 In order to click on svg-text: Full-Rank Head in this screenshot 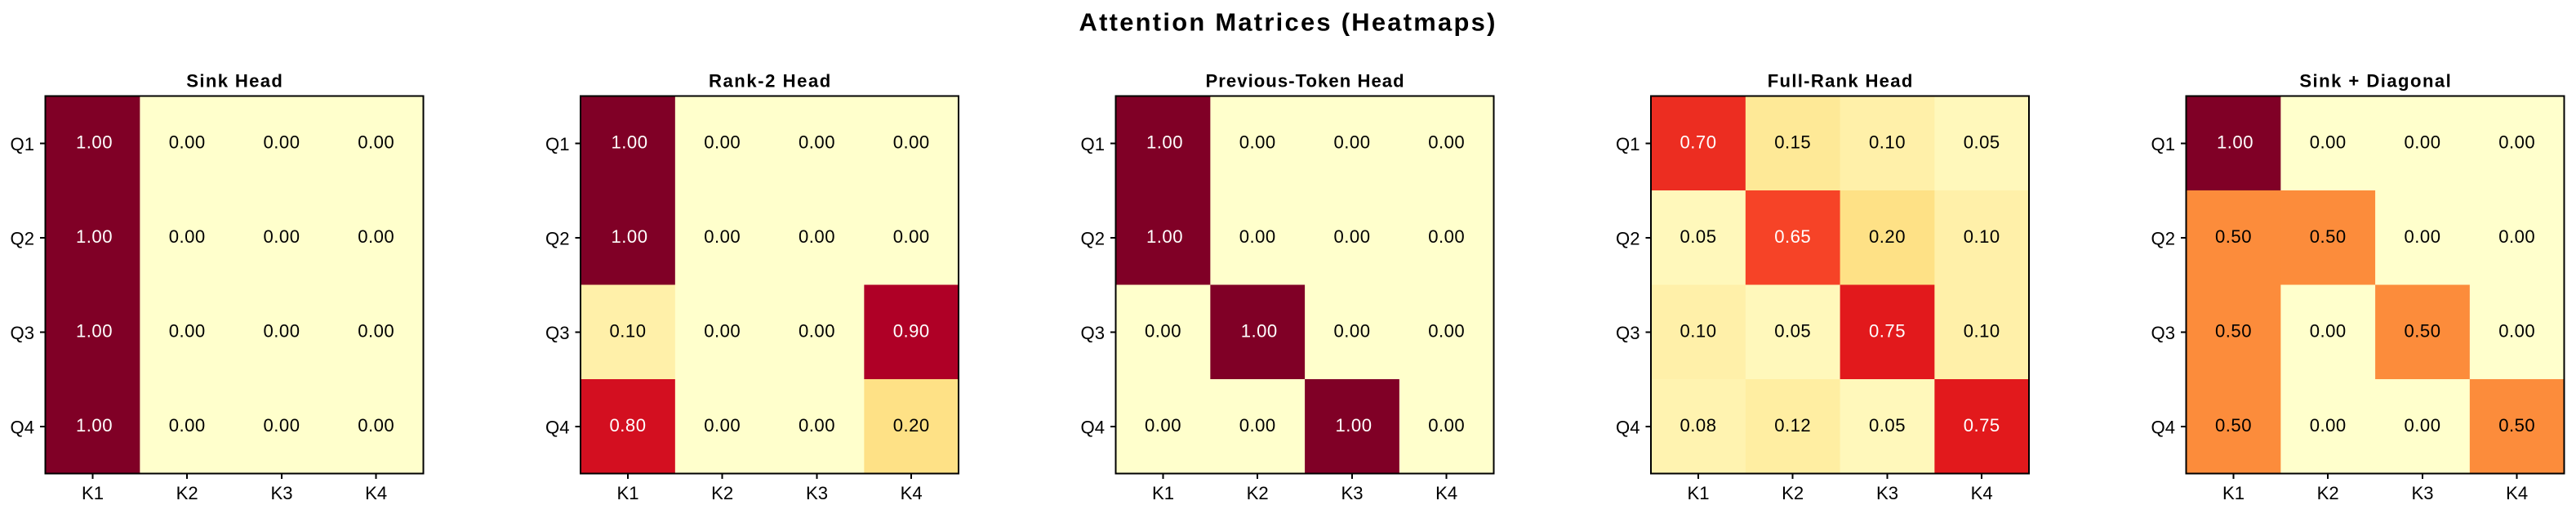, I will do `click(1841, 80)`.